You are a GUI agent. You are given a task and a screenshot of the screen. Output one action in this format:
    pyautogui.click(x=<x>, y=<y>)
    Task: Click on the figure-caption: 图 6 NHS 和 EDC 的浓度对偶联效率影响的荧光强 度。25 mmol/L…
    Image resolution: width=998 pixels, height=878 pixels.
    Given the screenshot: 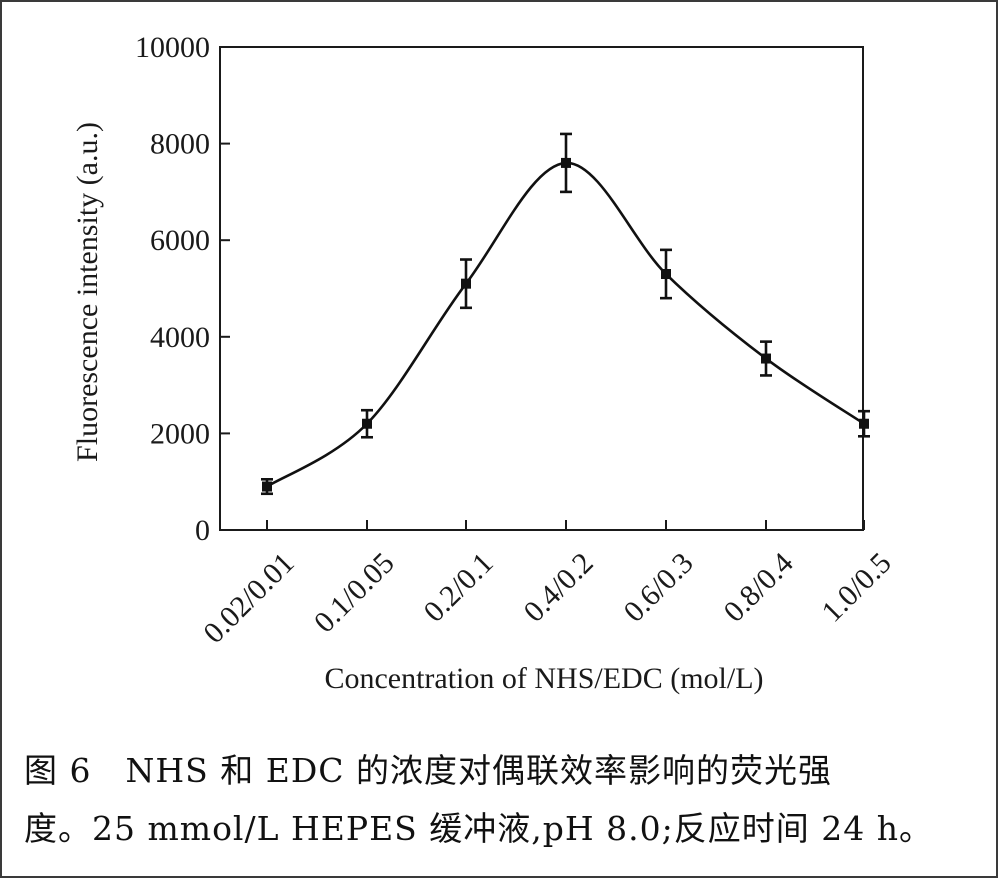 What is the action you would take?
    pyautogui.click(x=500, y=800)
    